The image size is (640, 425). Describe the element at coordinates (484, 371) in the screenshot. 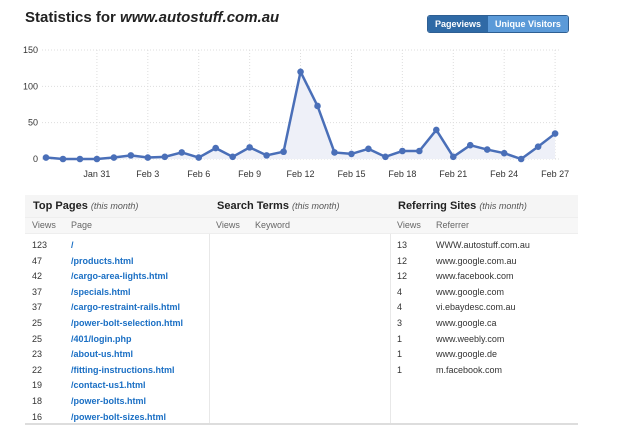

I see `table-row: 1 m.facebook.com` at that location.